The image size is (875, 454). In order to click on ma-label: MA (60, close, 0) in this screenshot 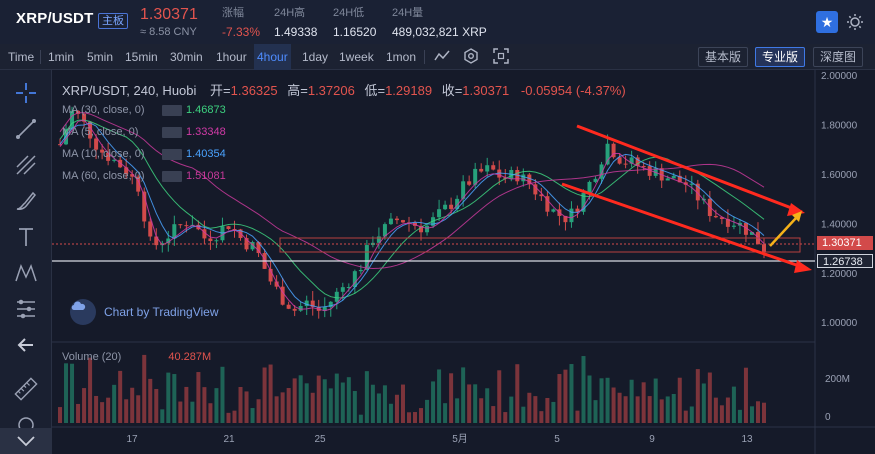, I will do `click(103, 176)`.